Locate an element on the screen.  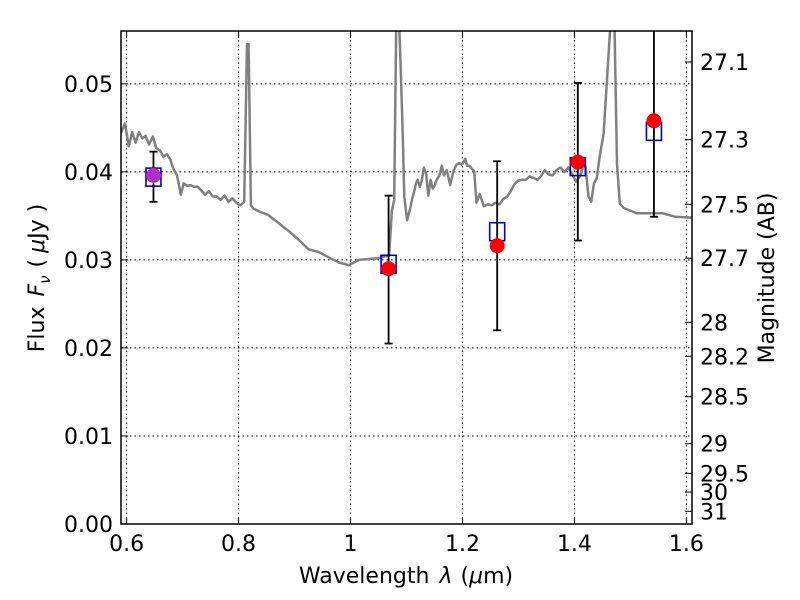
mag-tick-label: 27.1 is located at coordinates (724, 63).